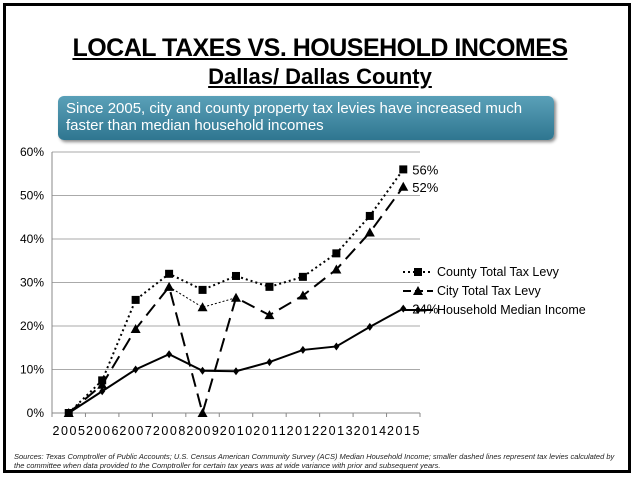 The width and height of the screenshot is (640, 480). What do you see at coordinates (336, 431) in the screenshot?
I see `x-tick-label: 2013` at bounding box center [336, 431].